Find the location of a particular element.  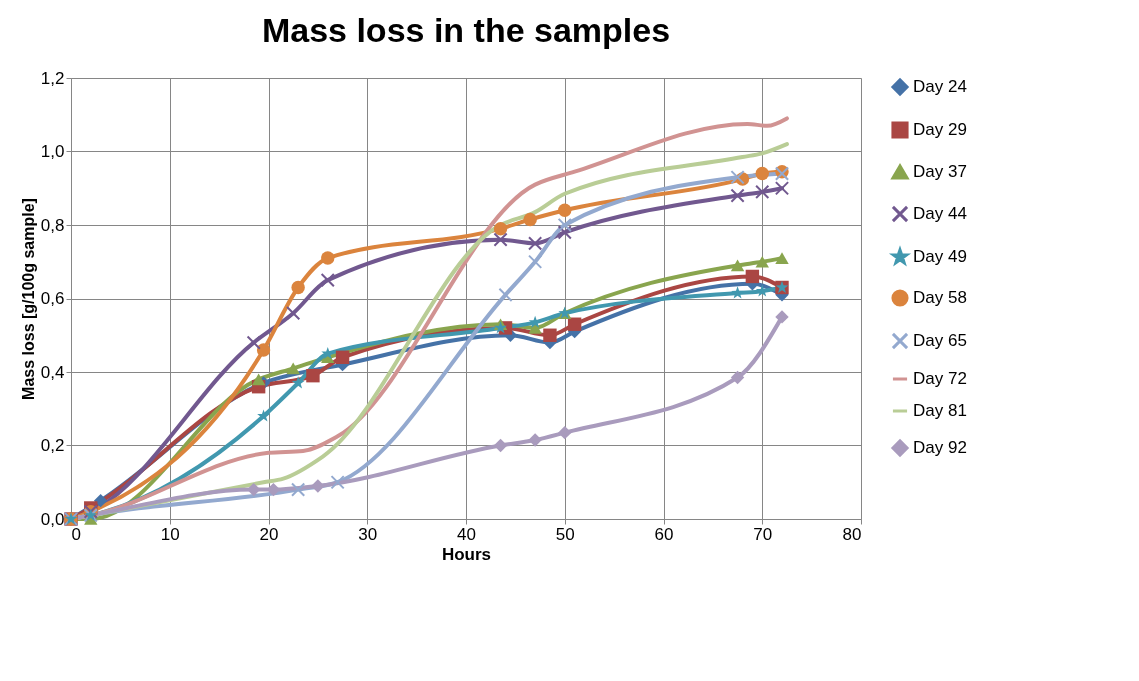

y-tick-label: 1,0 is located at coordinates (52, 151).